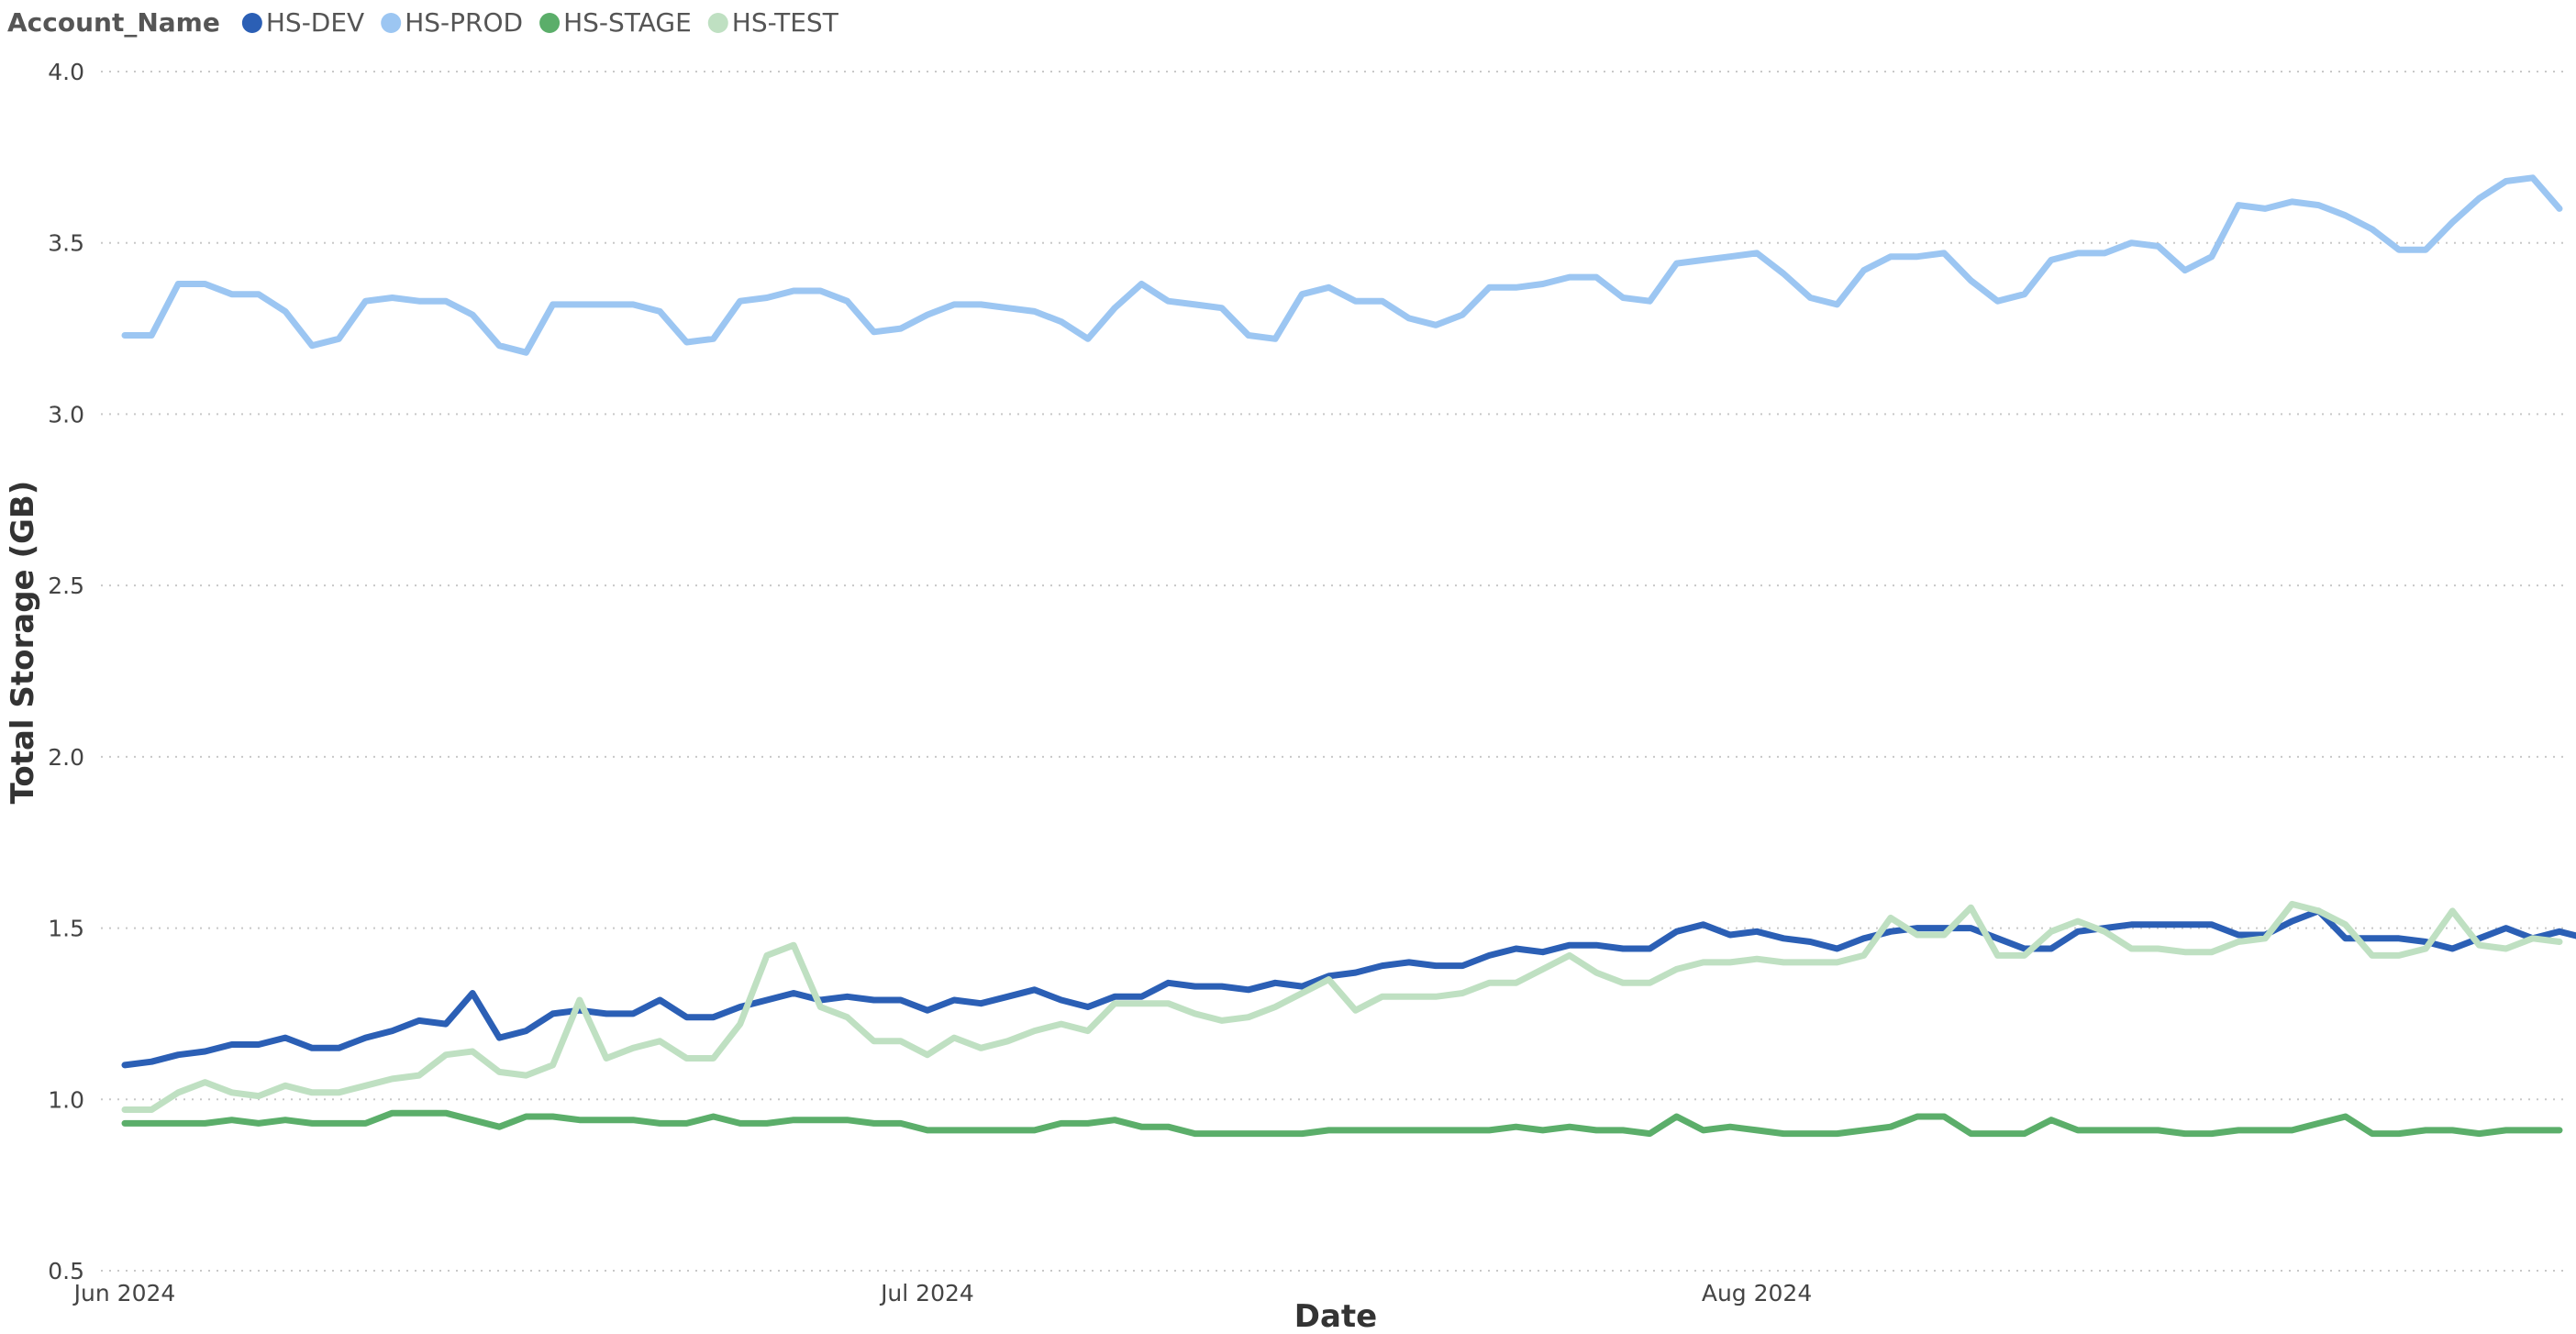  I want to click on x-tick-label: Aug 2024, so click(1757, 1293).